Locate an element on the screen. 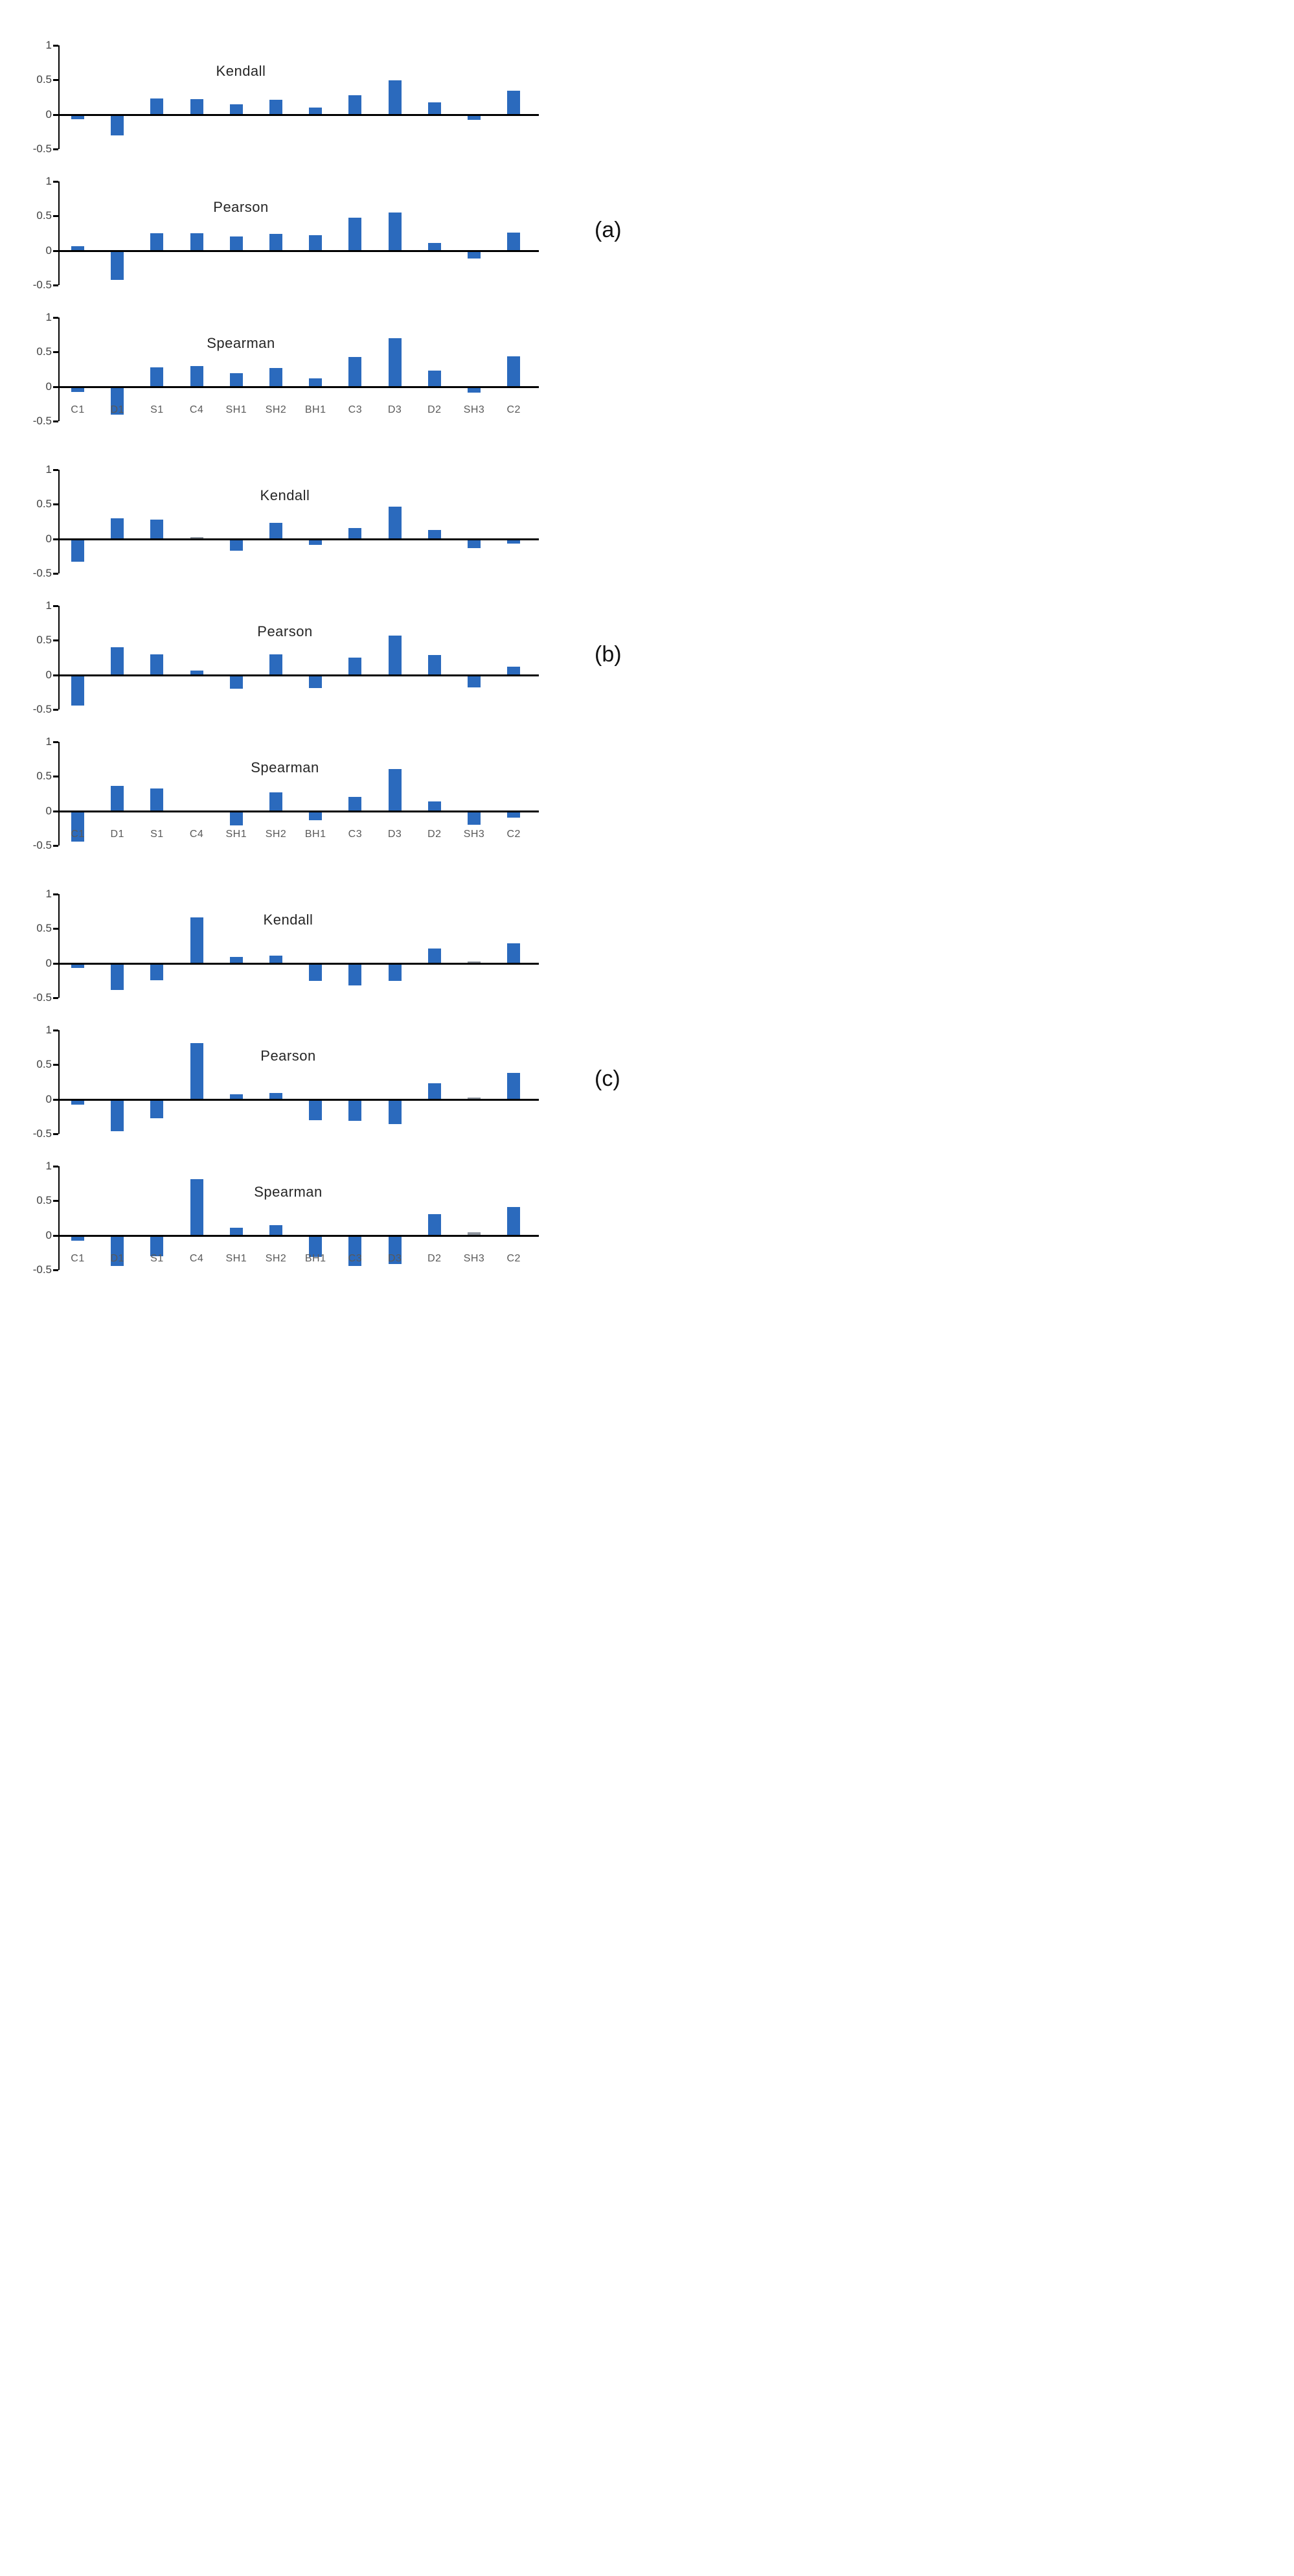 The image size is (1294, 2576). chart-title: Spearman is located at coordinates (241, 343).